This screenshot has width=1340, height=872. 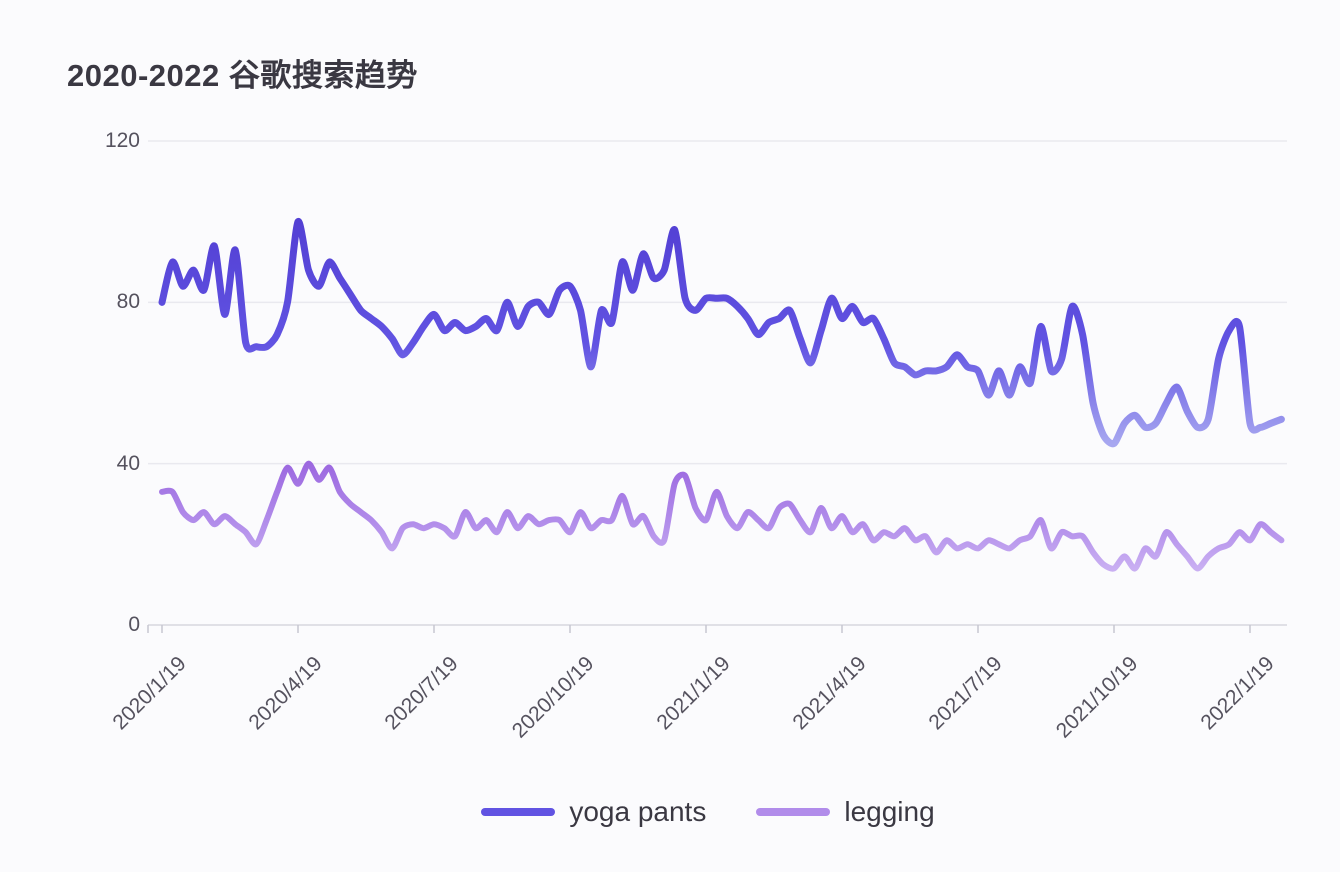 What do you see at coordinates (128, 302) in the screenshot?
I see `y-axis-label: 80` at bounding box center [128, 302].